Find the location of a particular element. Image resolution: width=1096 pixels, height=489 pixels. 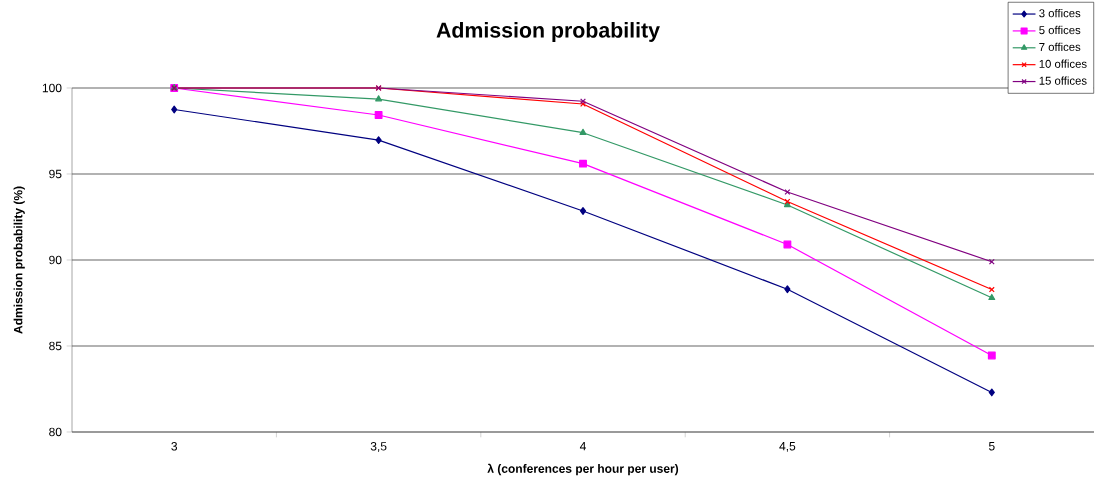

legend-label: 10 offices is located at coordinates (1063, 63).